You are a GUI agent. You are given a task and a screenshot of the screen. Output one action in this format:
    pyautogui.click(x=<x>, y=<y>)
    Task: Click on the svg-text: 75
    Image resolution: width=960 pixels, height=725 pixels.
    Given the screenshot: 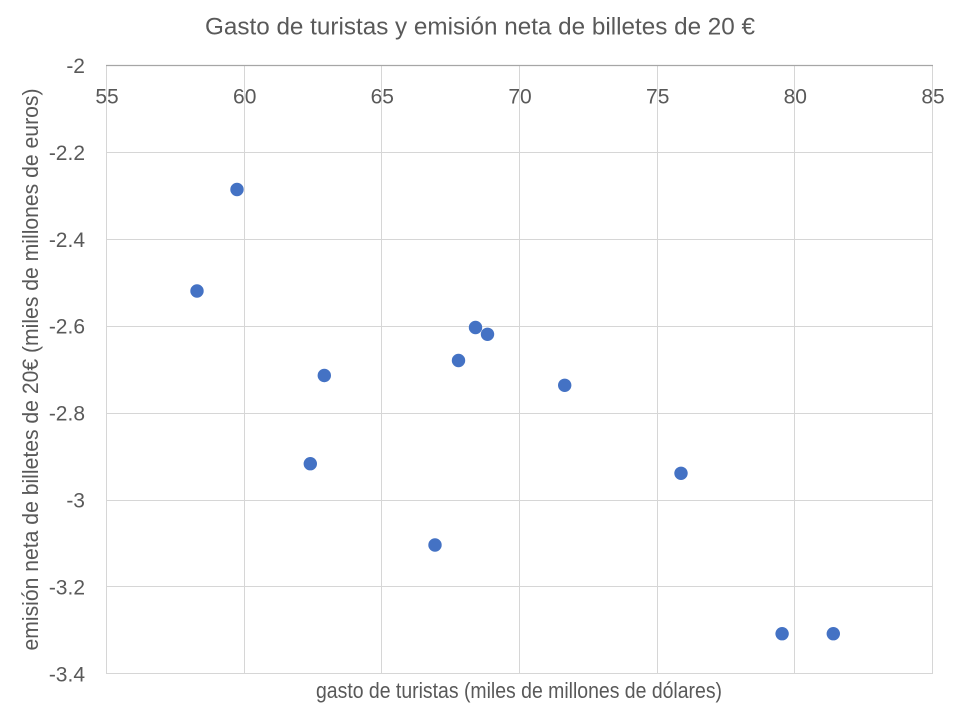 What is the action you would take?
    pyautogui.click(x=657, y=97)
    